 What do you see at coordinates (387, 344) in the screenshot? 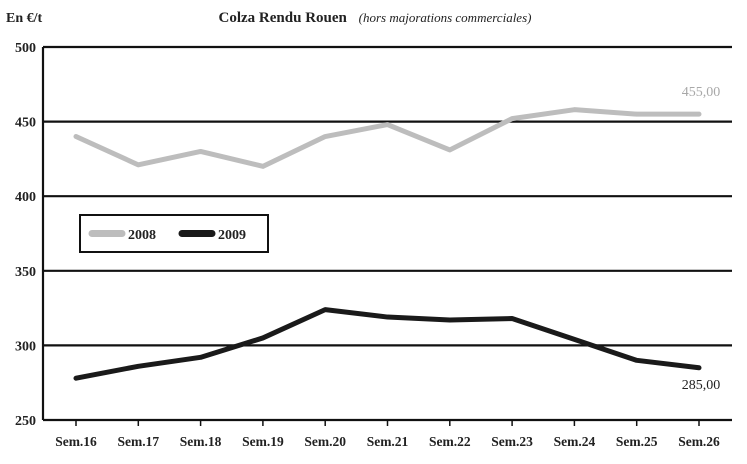
I see `series-line-2009` at bounding box center [387, 344].